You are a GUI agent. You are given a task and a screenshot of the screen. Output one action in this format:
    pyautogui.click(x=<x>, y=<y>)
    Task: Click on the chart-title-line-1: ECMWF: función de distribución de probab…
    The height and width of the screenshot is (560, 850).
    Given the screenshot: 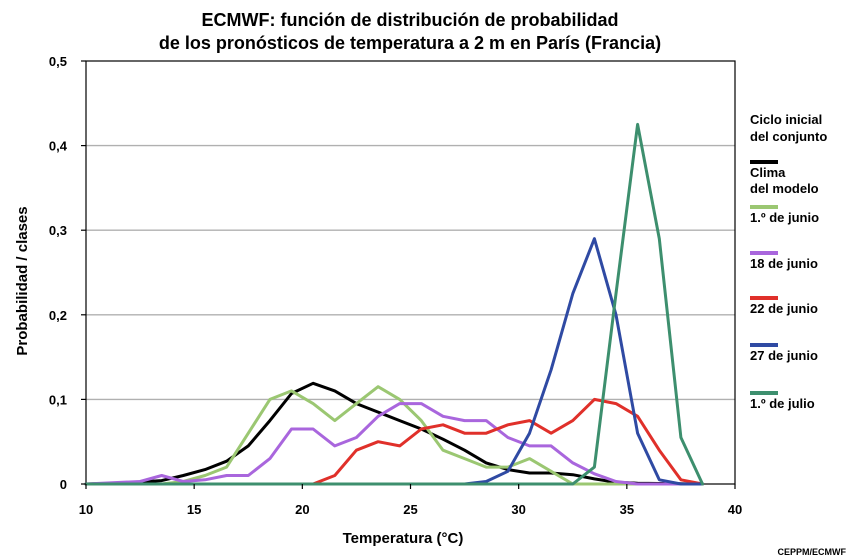 What is the action you would take?
    pyautogui.click(x=410, y=20)
    